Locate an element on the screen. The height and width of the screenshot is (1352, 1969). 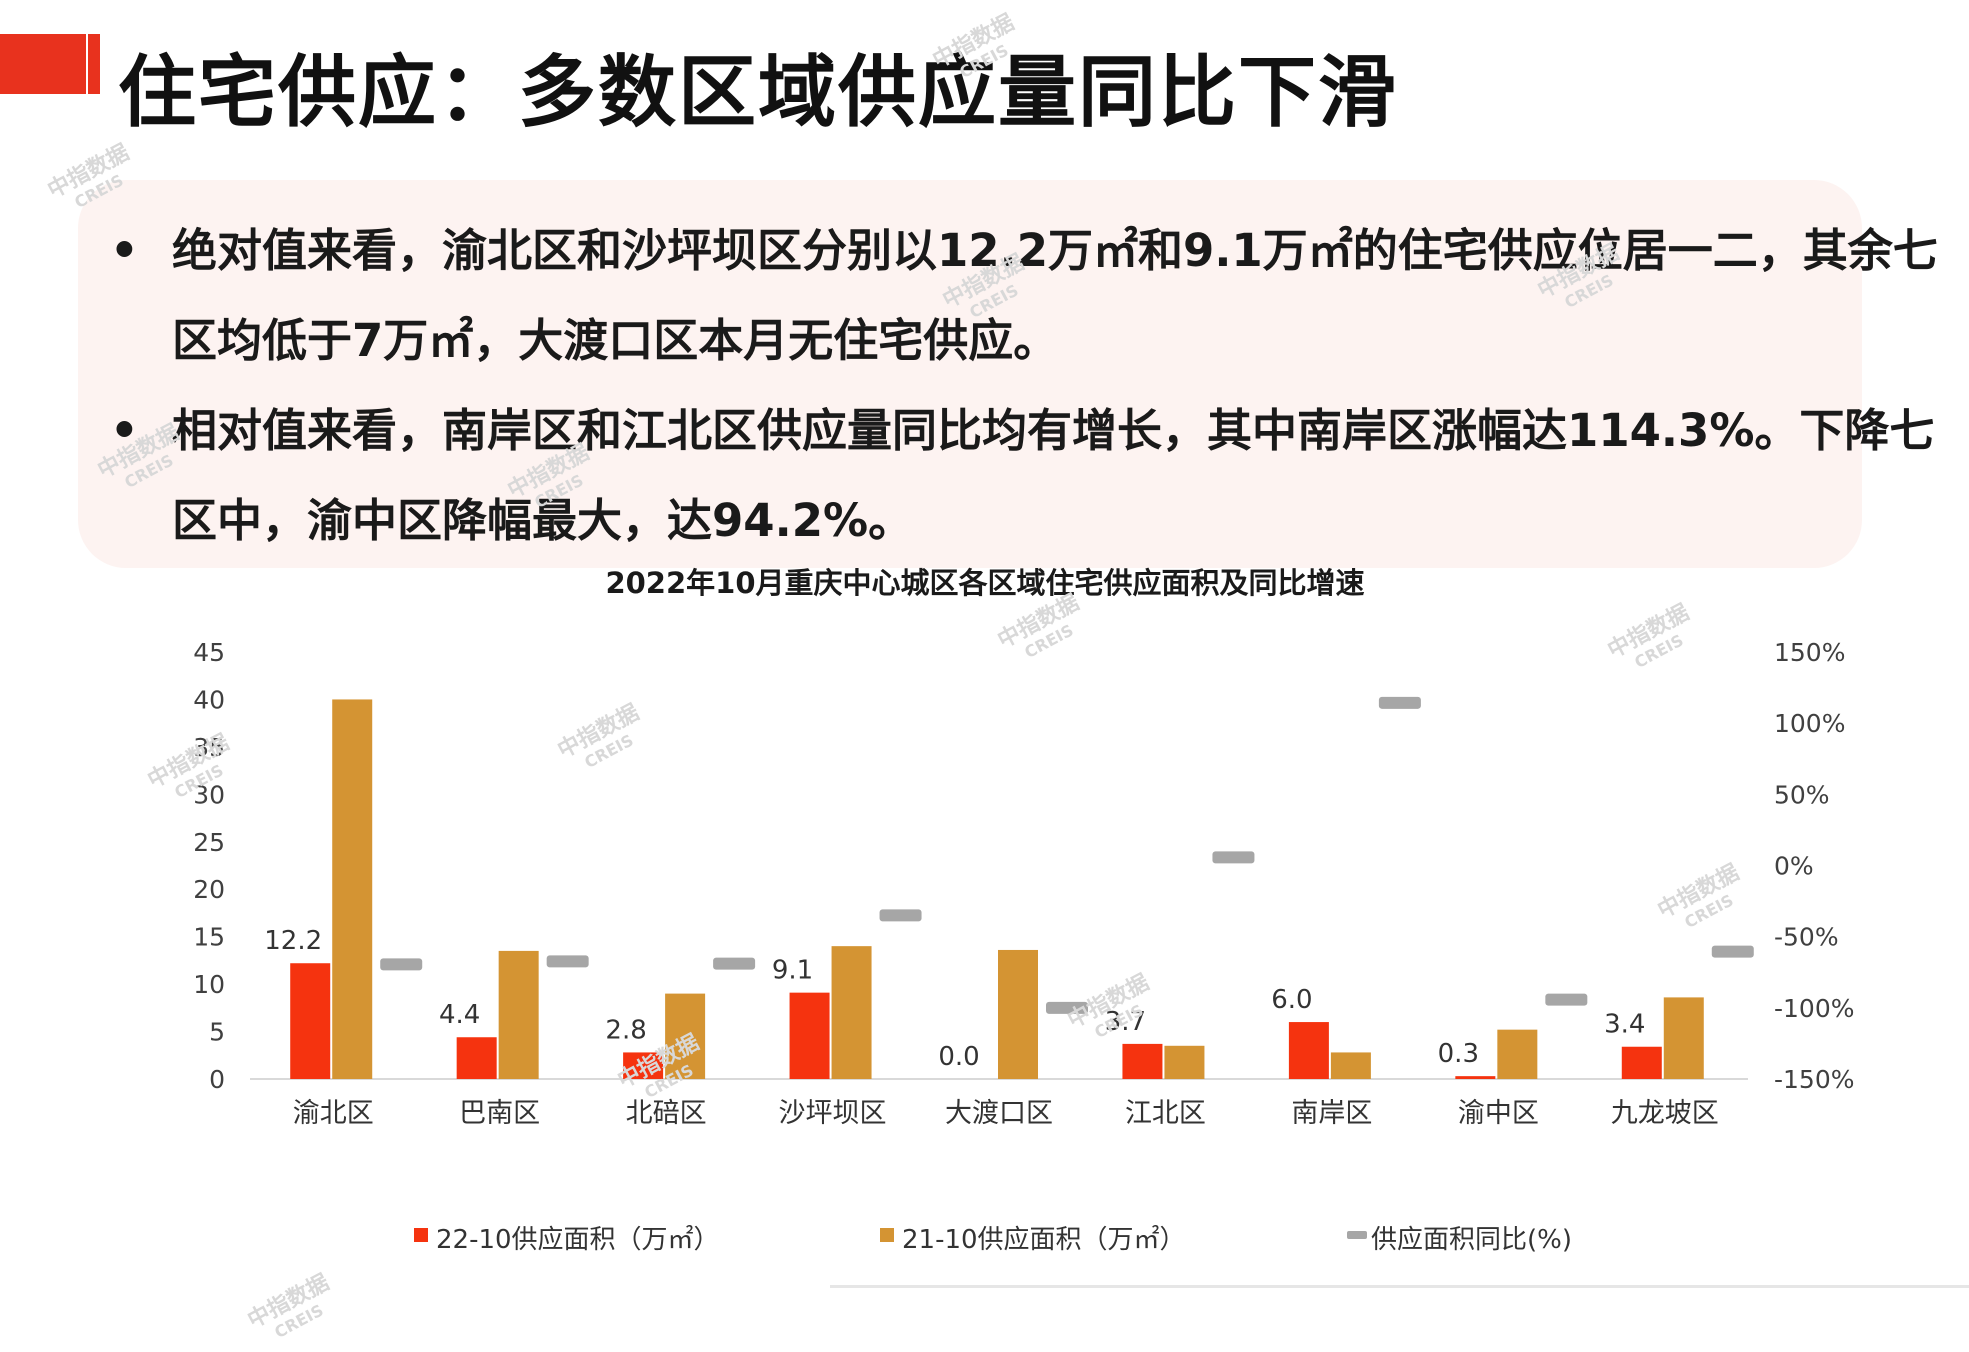
legend-label: 供应面积同比(%) is located at coordinates (1471, 1240).